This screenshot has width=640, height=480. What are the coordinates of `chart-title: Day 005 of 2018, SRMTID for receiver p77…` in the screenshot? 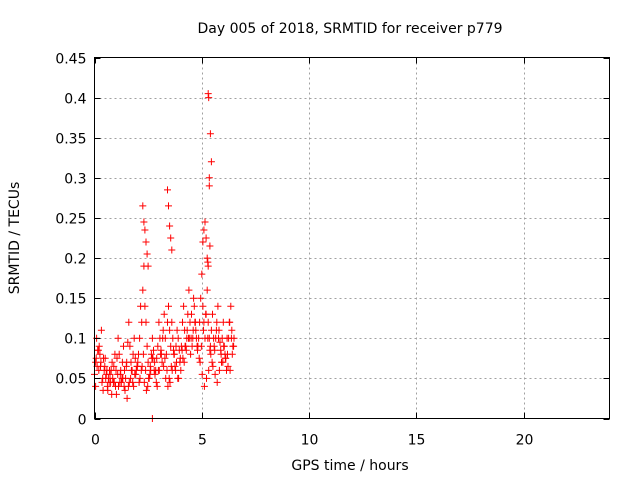 It's located at (349, 29).